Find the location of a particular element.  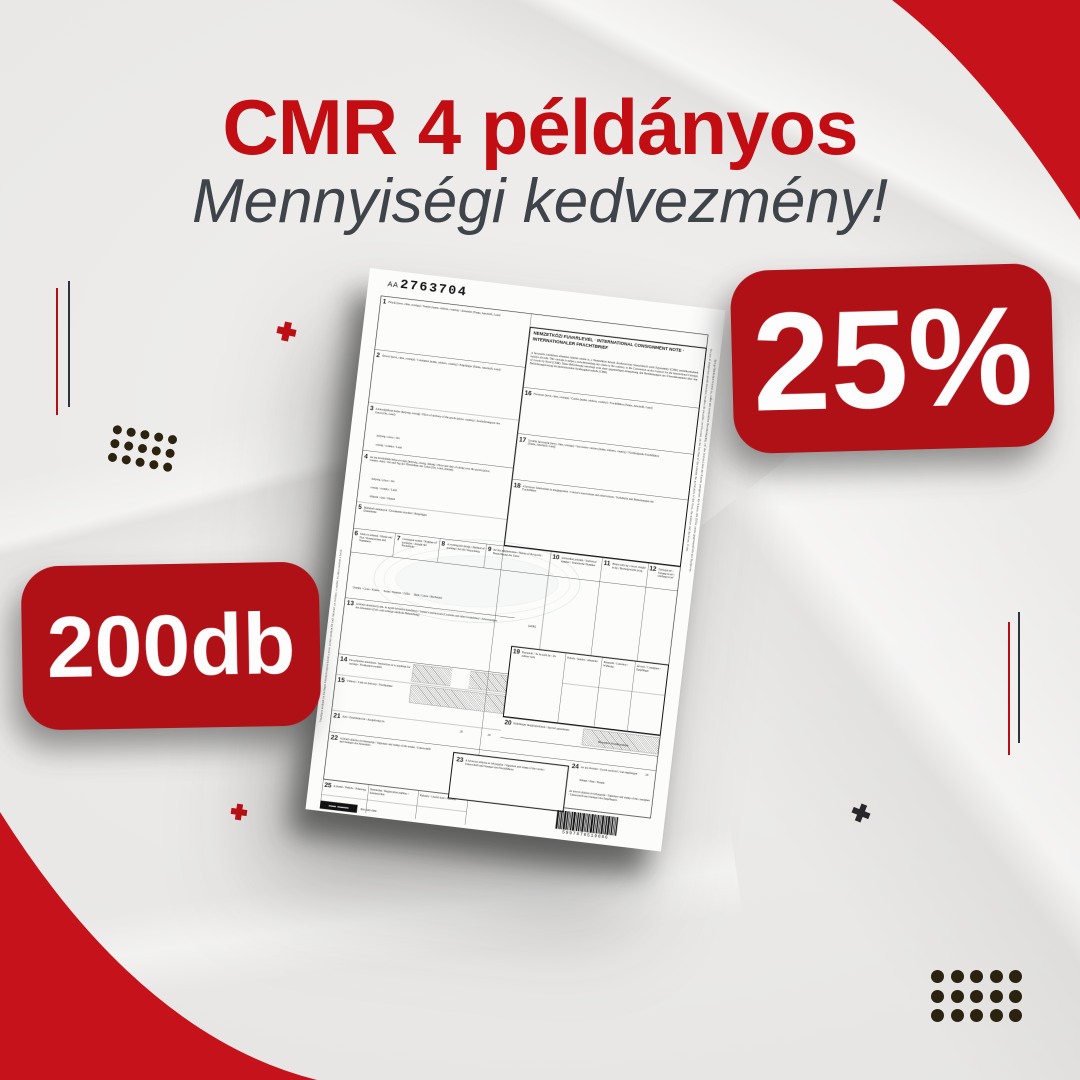

box-number: 5 is located at coordinates (360, 507).